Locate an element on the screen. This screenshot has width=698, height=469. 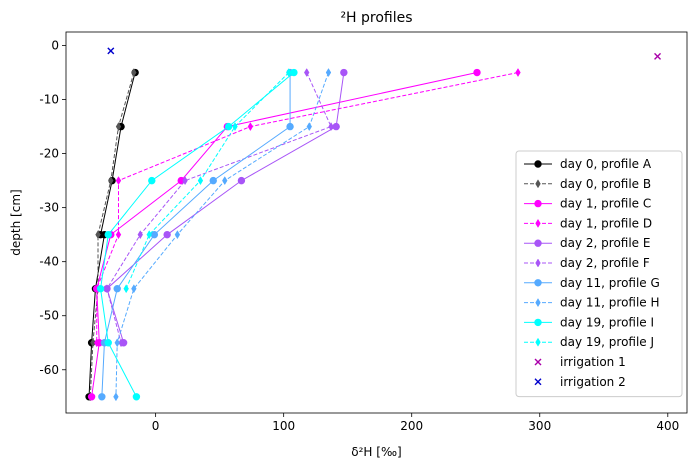
legend-label: day 19, profile I is located at coordinates (607, 322).